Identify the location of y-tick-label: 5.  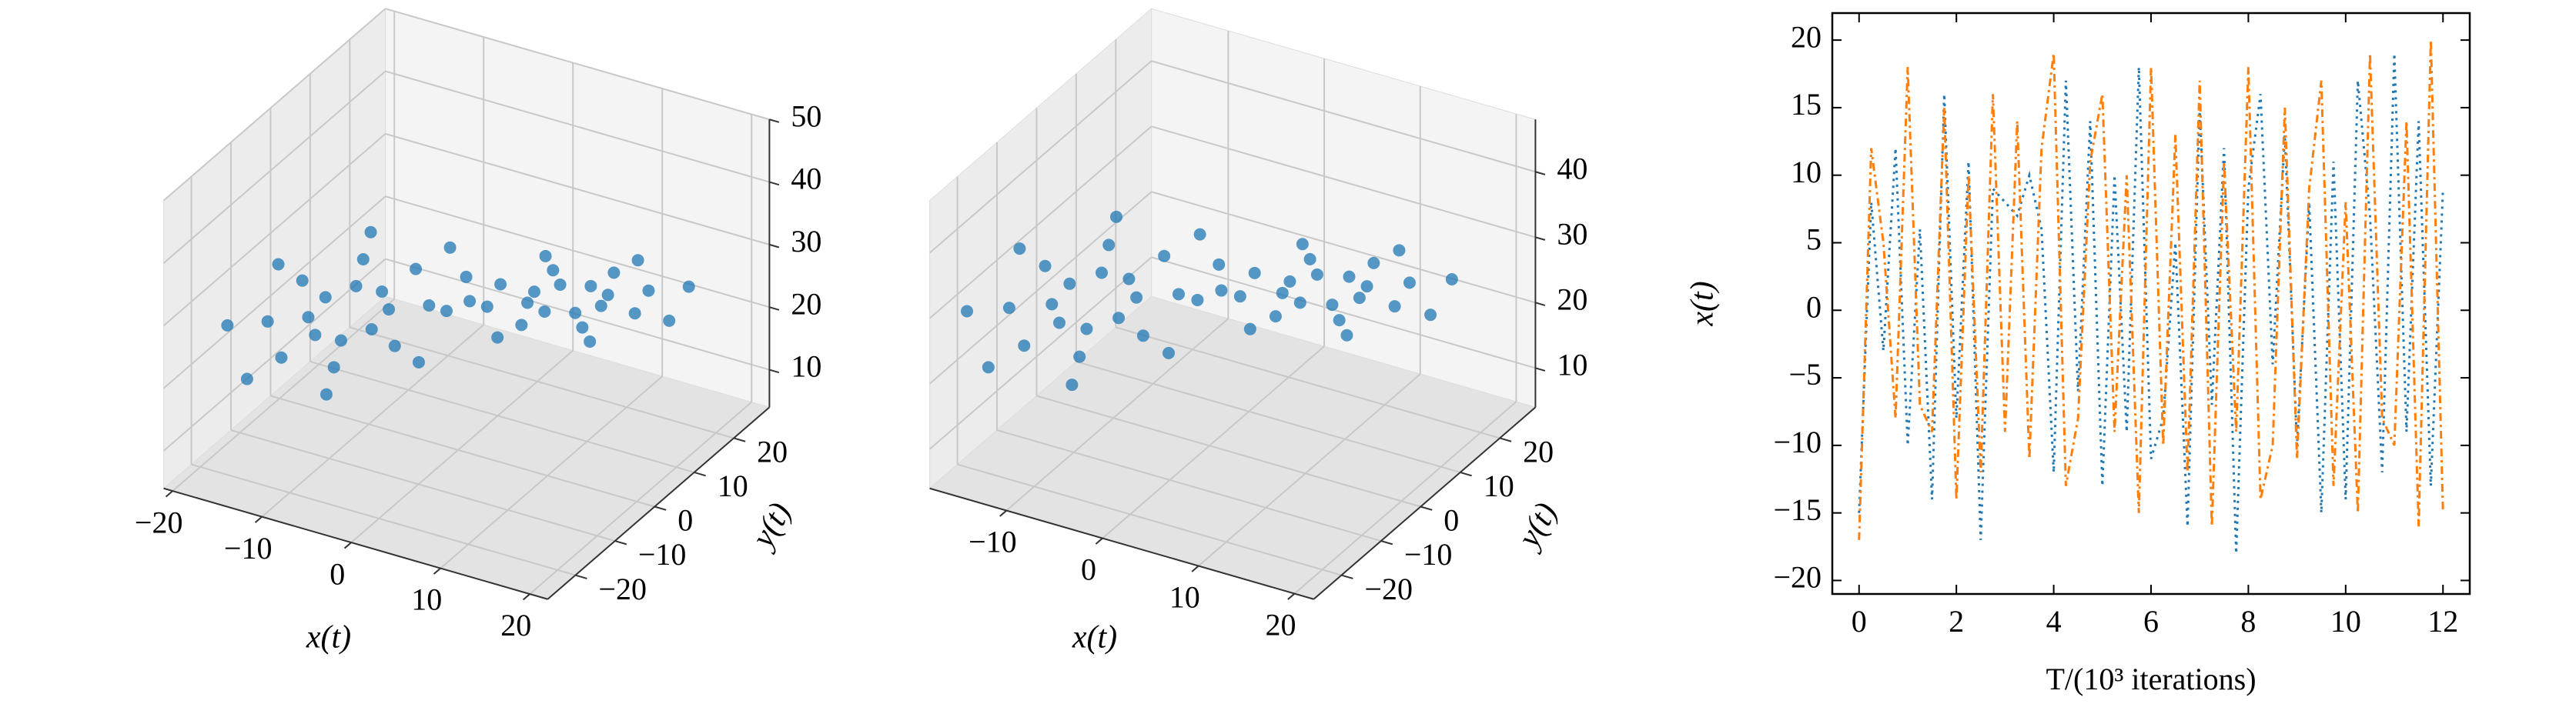
(1814, 240).